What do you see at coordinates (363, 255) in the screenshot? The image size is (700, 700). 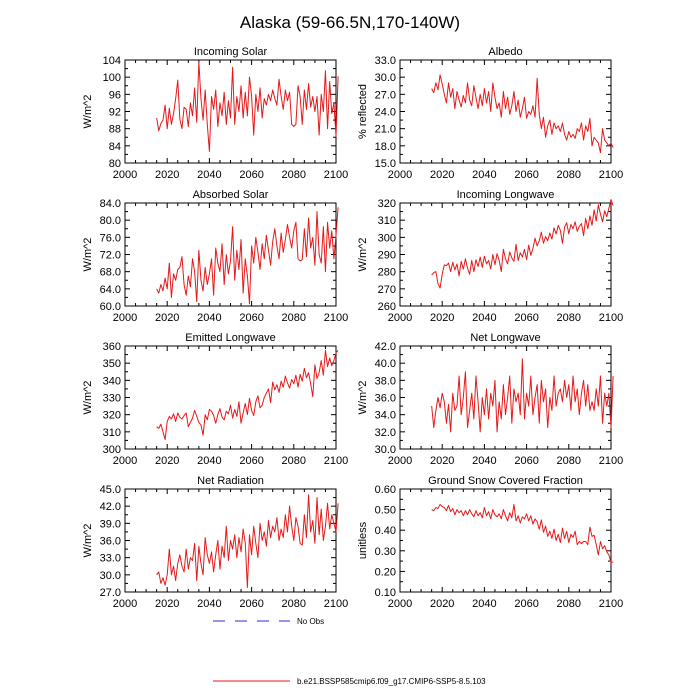 I see `y-axis-label-incoming-longwave: W/m^2` at bounding box center [363, 255].